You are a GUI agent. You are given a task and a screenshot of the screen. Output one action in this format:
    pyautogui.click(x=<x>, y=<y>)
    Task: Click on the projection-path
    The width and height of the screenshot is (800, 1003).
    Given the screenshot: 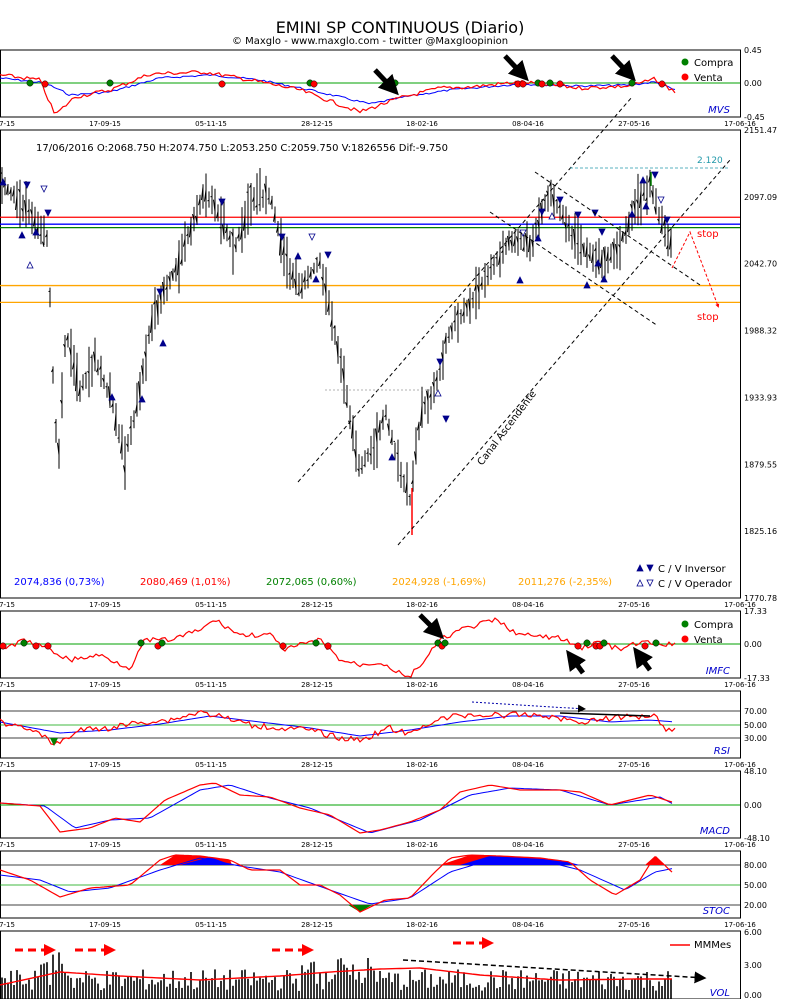 What is the action you would take?
    pyautogui.click(x=695, y=269)
    